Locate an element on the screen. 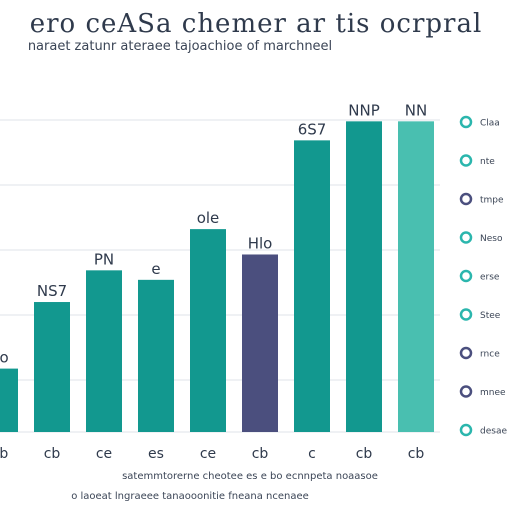  x-tick-labels-group: cb cb ce es ce cb c cb cb is located at coordinates (212, 454).